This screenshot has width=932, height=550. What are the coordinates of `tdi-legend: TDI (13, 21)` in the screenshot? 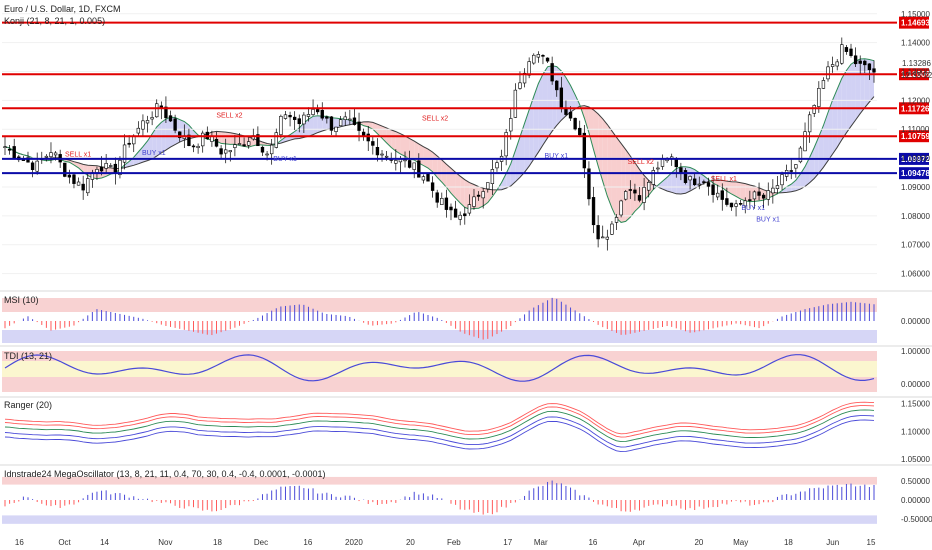 It's located at (28, 356).